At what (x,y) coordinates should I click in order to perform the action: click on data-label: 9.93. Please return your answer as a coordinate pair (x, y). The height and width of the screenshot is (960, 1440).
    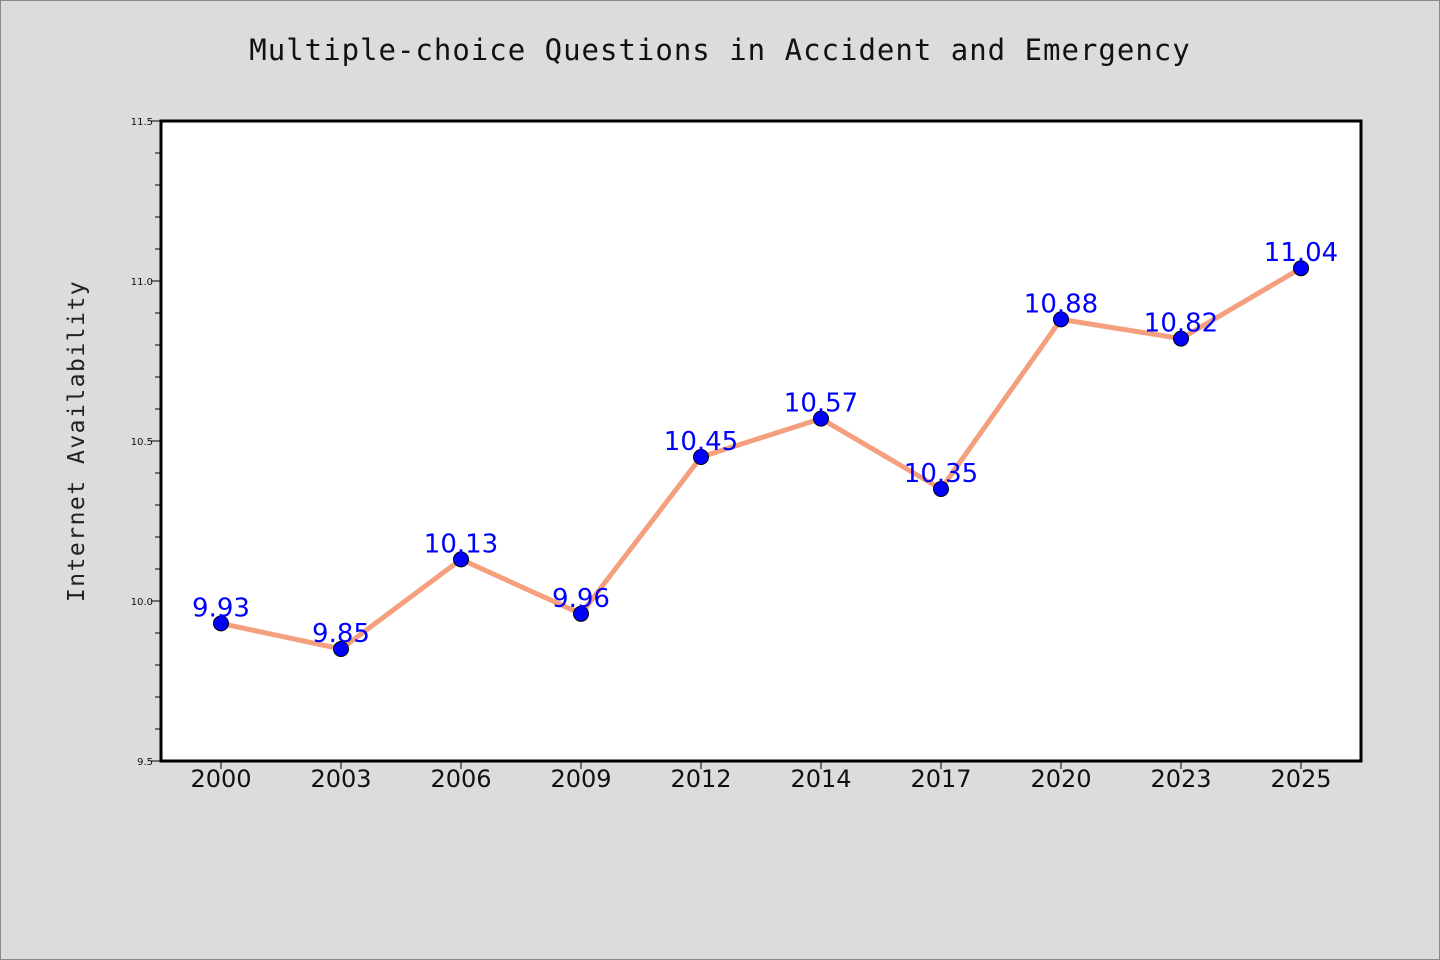
    Looking at the image, I should click on (221, 608).